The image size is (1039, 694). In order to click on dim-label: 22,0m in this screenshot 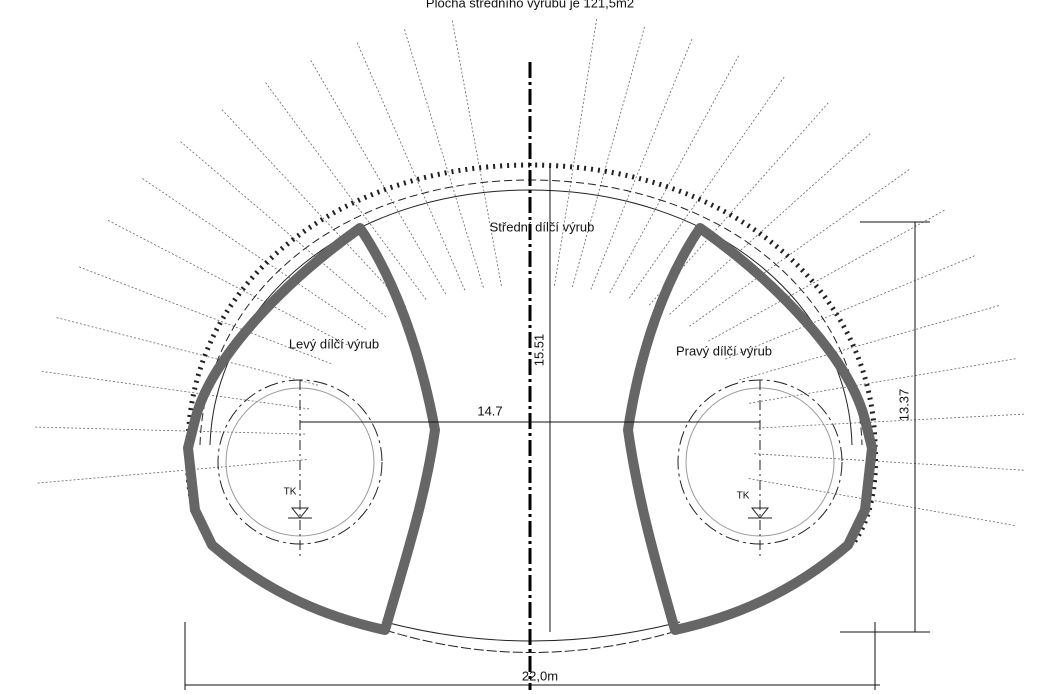, I will do `click(540, 675)`.